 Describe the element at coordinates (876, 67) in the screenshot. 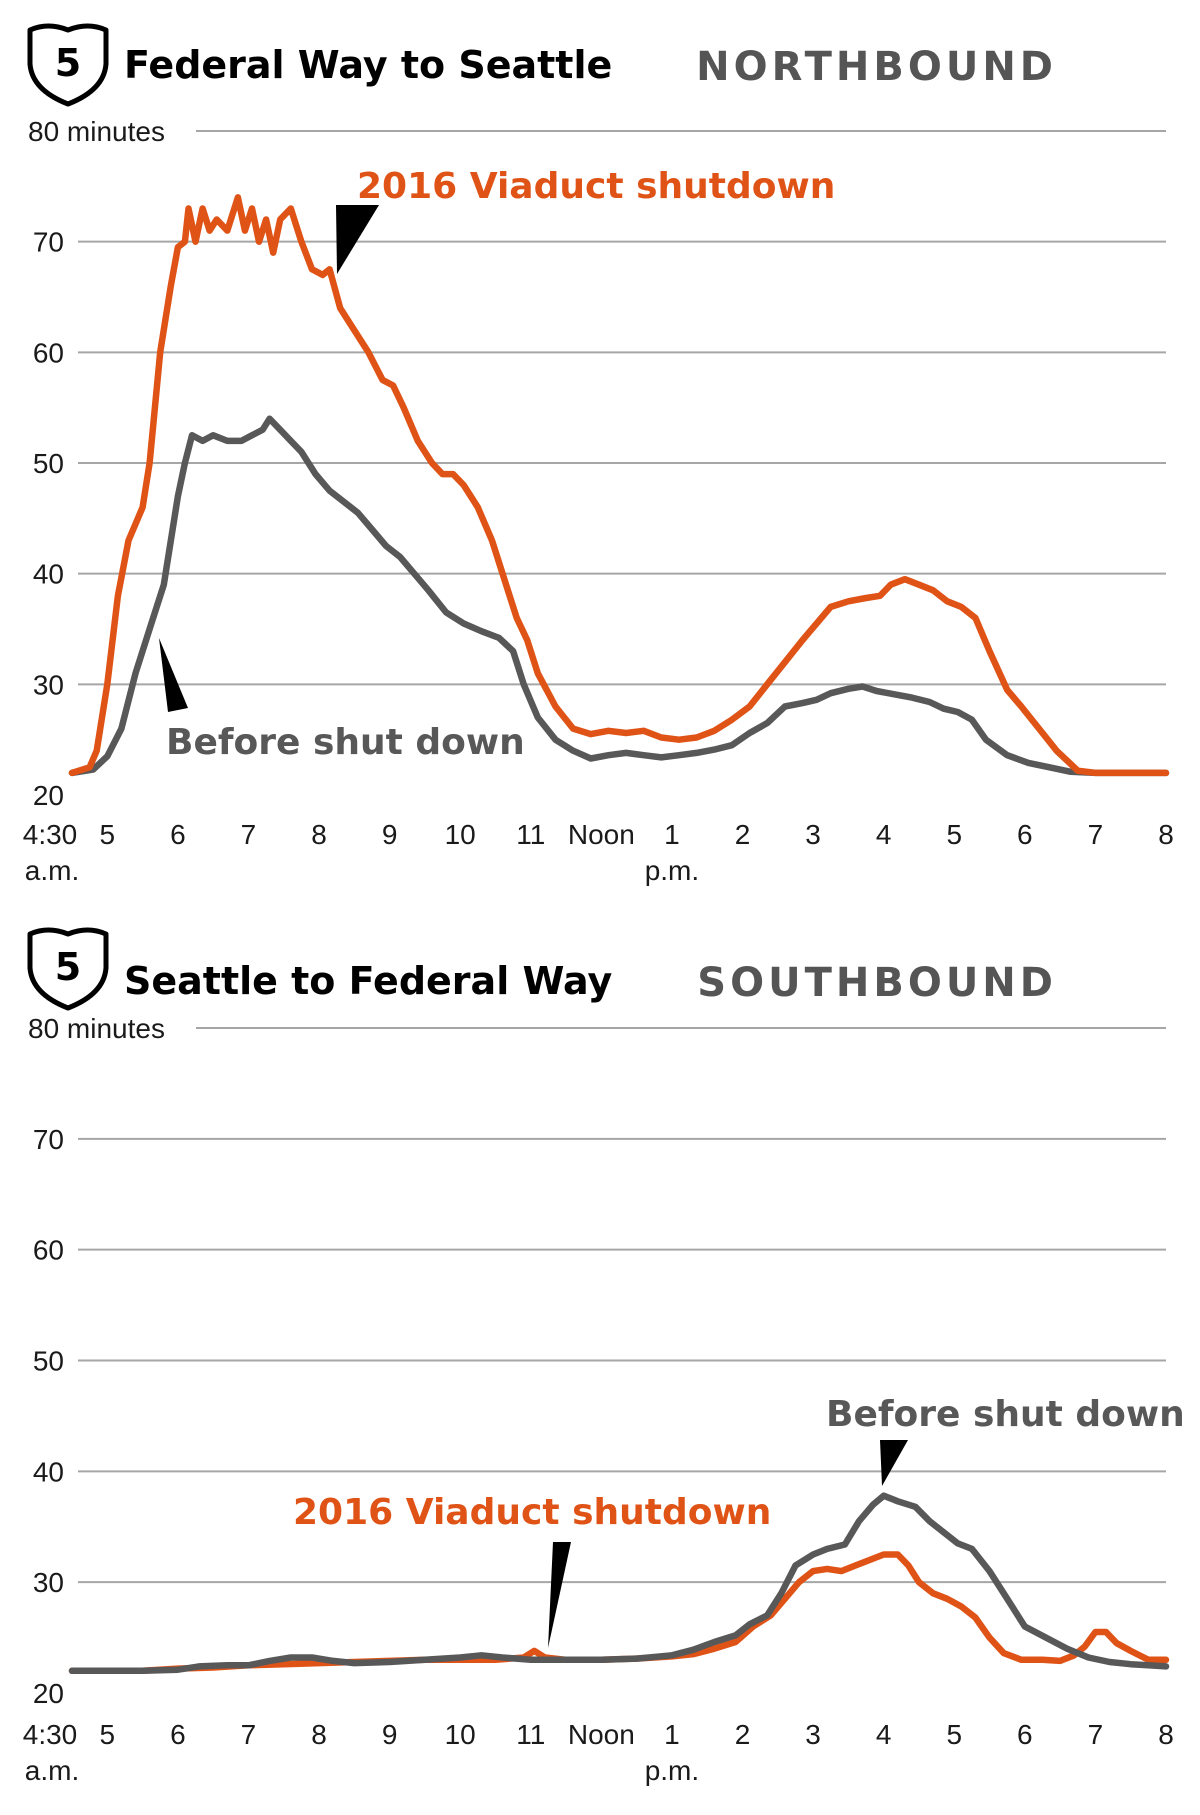

I see `direction-label: NORTHBOUND` at that location.